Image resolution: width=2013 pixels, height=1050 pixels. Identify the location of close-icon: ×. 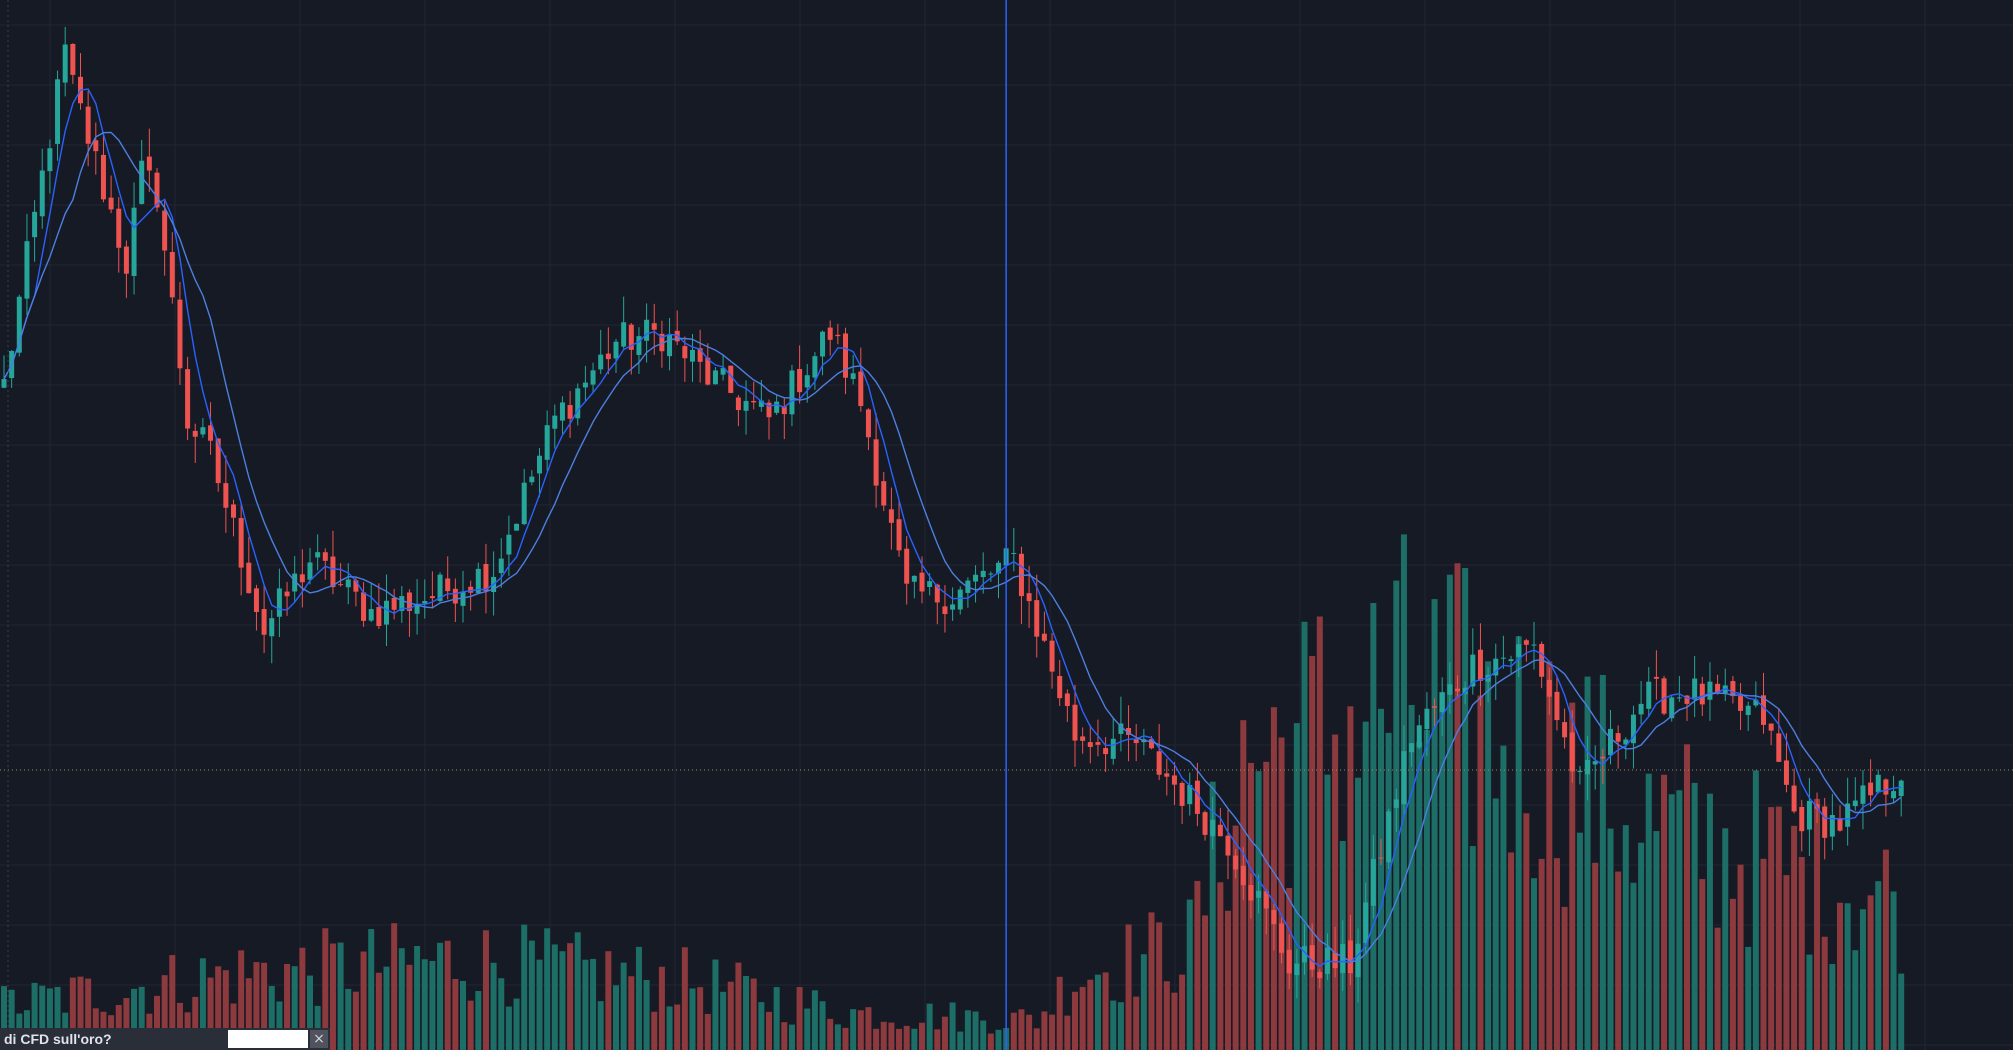
(319, 1039).